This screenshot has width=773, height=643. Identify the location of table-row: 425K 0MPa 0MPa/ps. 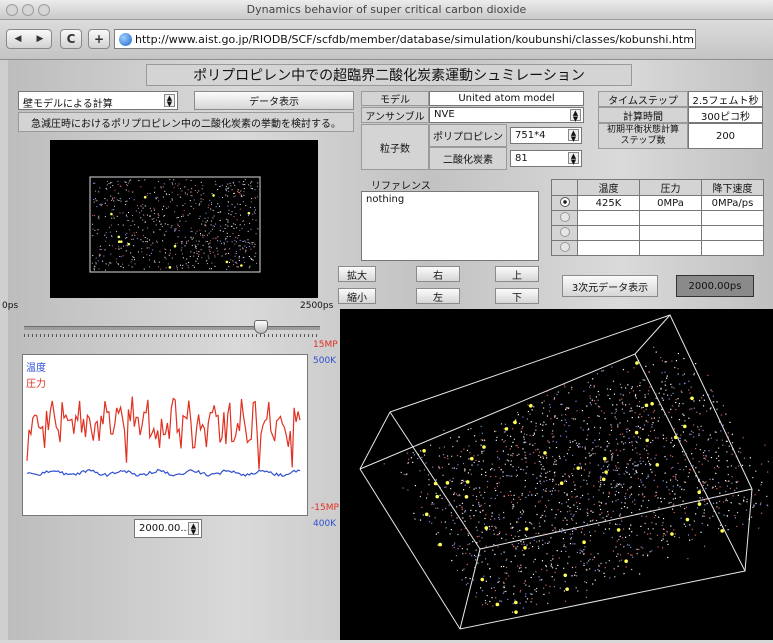
(657, 203).